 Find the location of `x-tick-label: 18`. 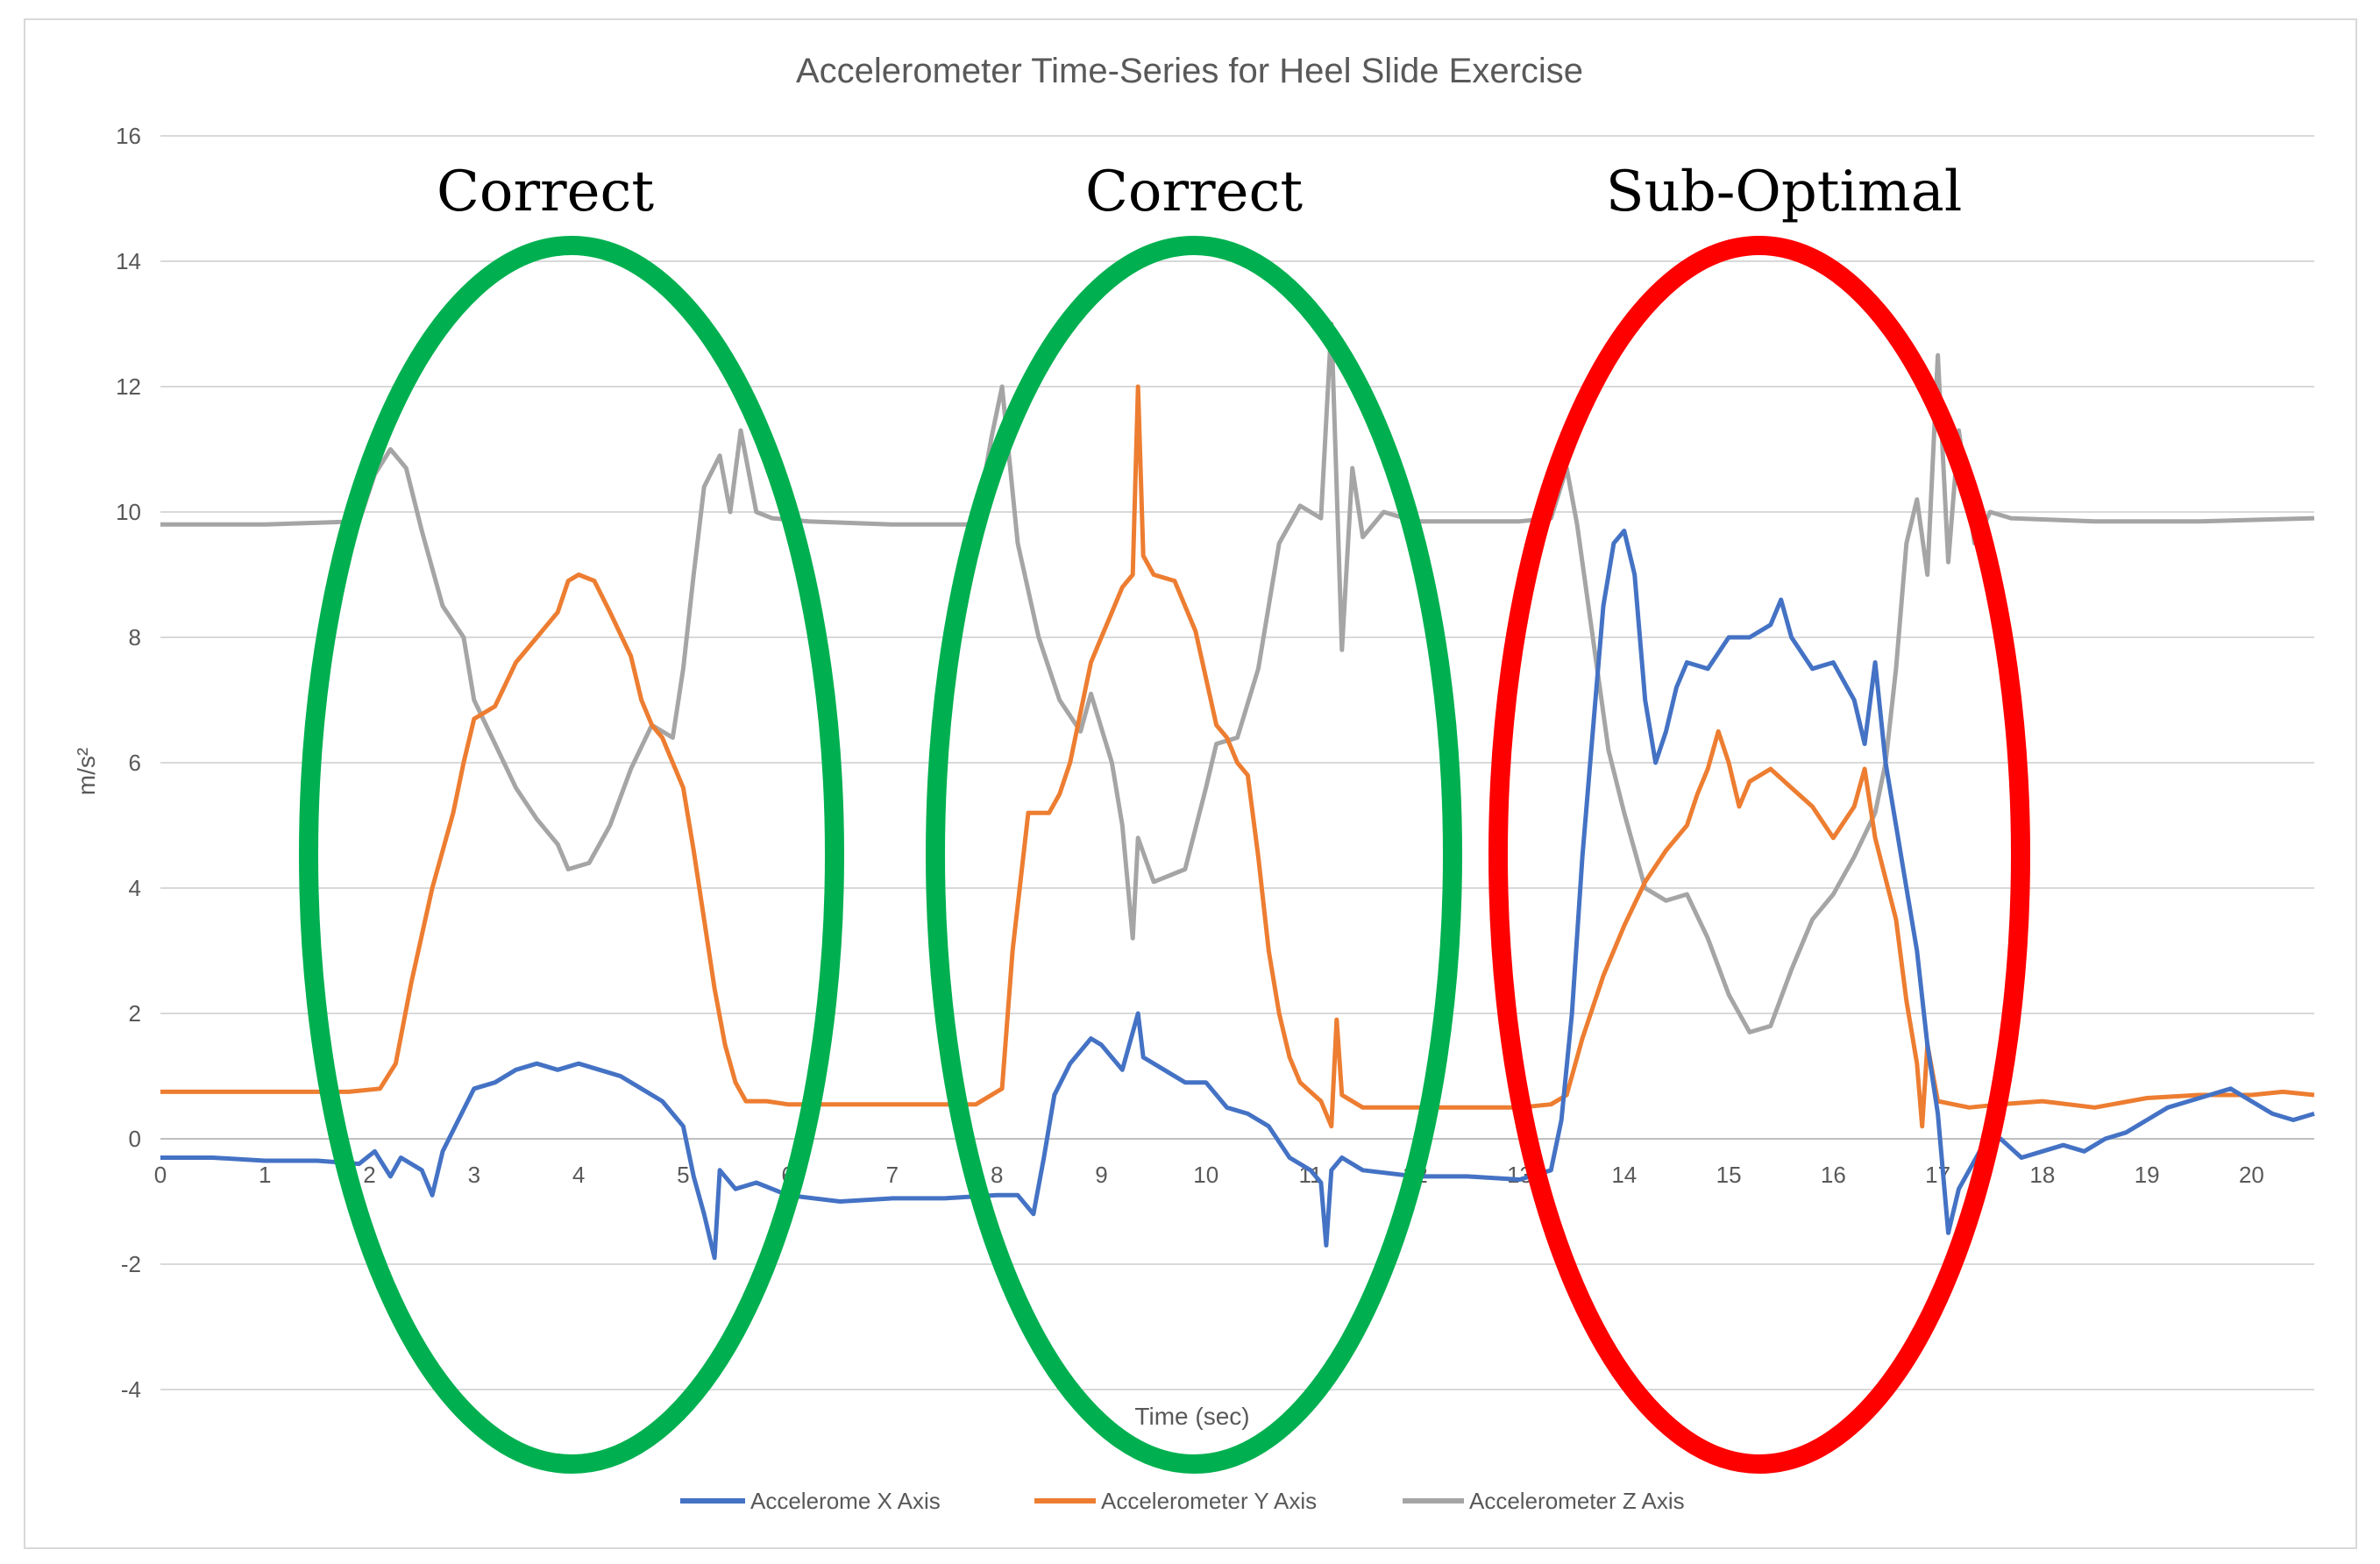

x-tick-label: 18 is located at coordinates (2042, 1175).